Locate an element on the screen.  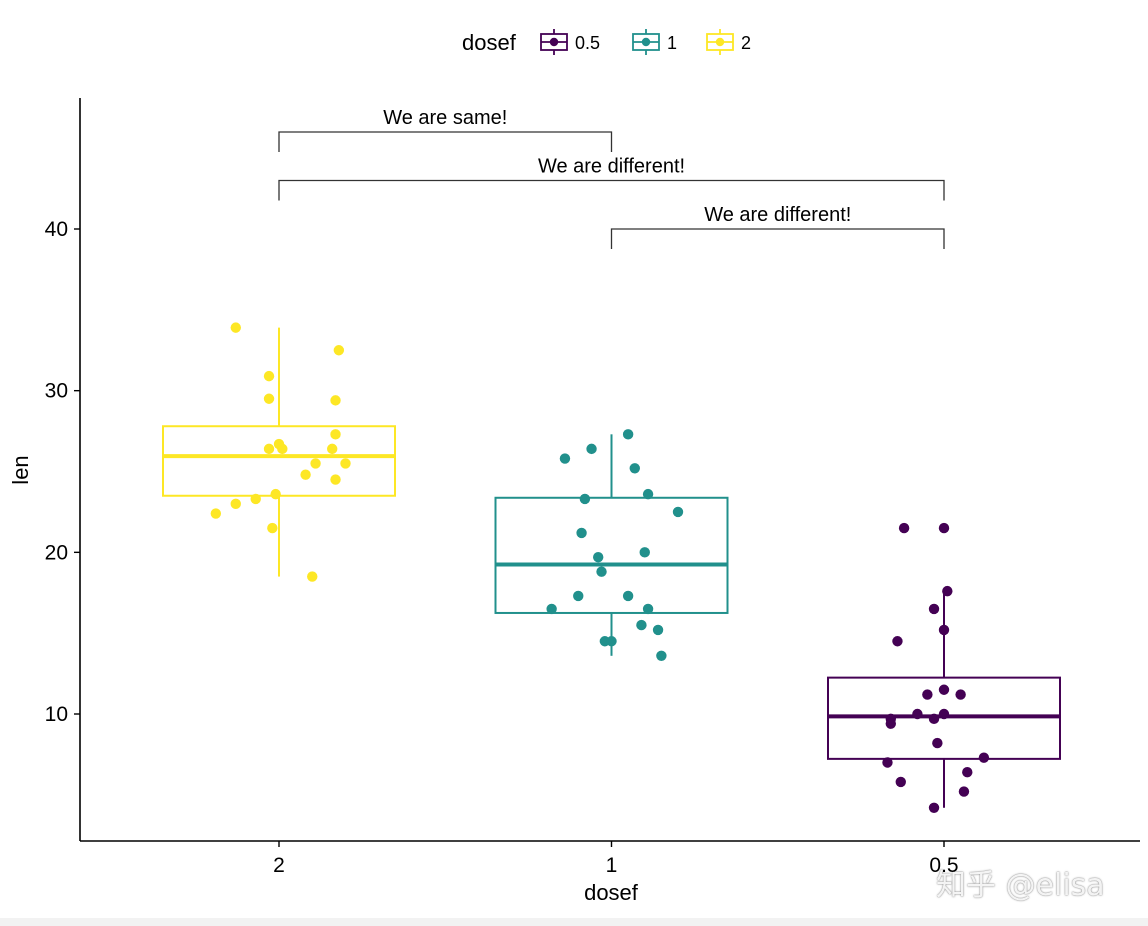
y-axis-title: len is located at coordinates (20, 469).